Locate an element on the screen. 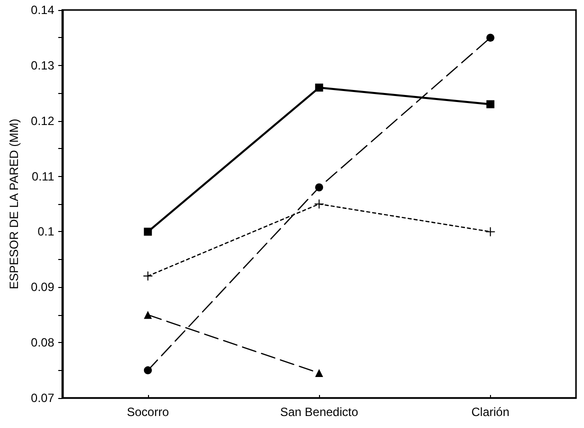 The height and width of the screenshot is (428, 584). y-tick-label: 0.12 is located at coordinates (42, 121).